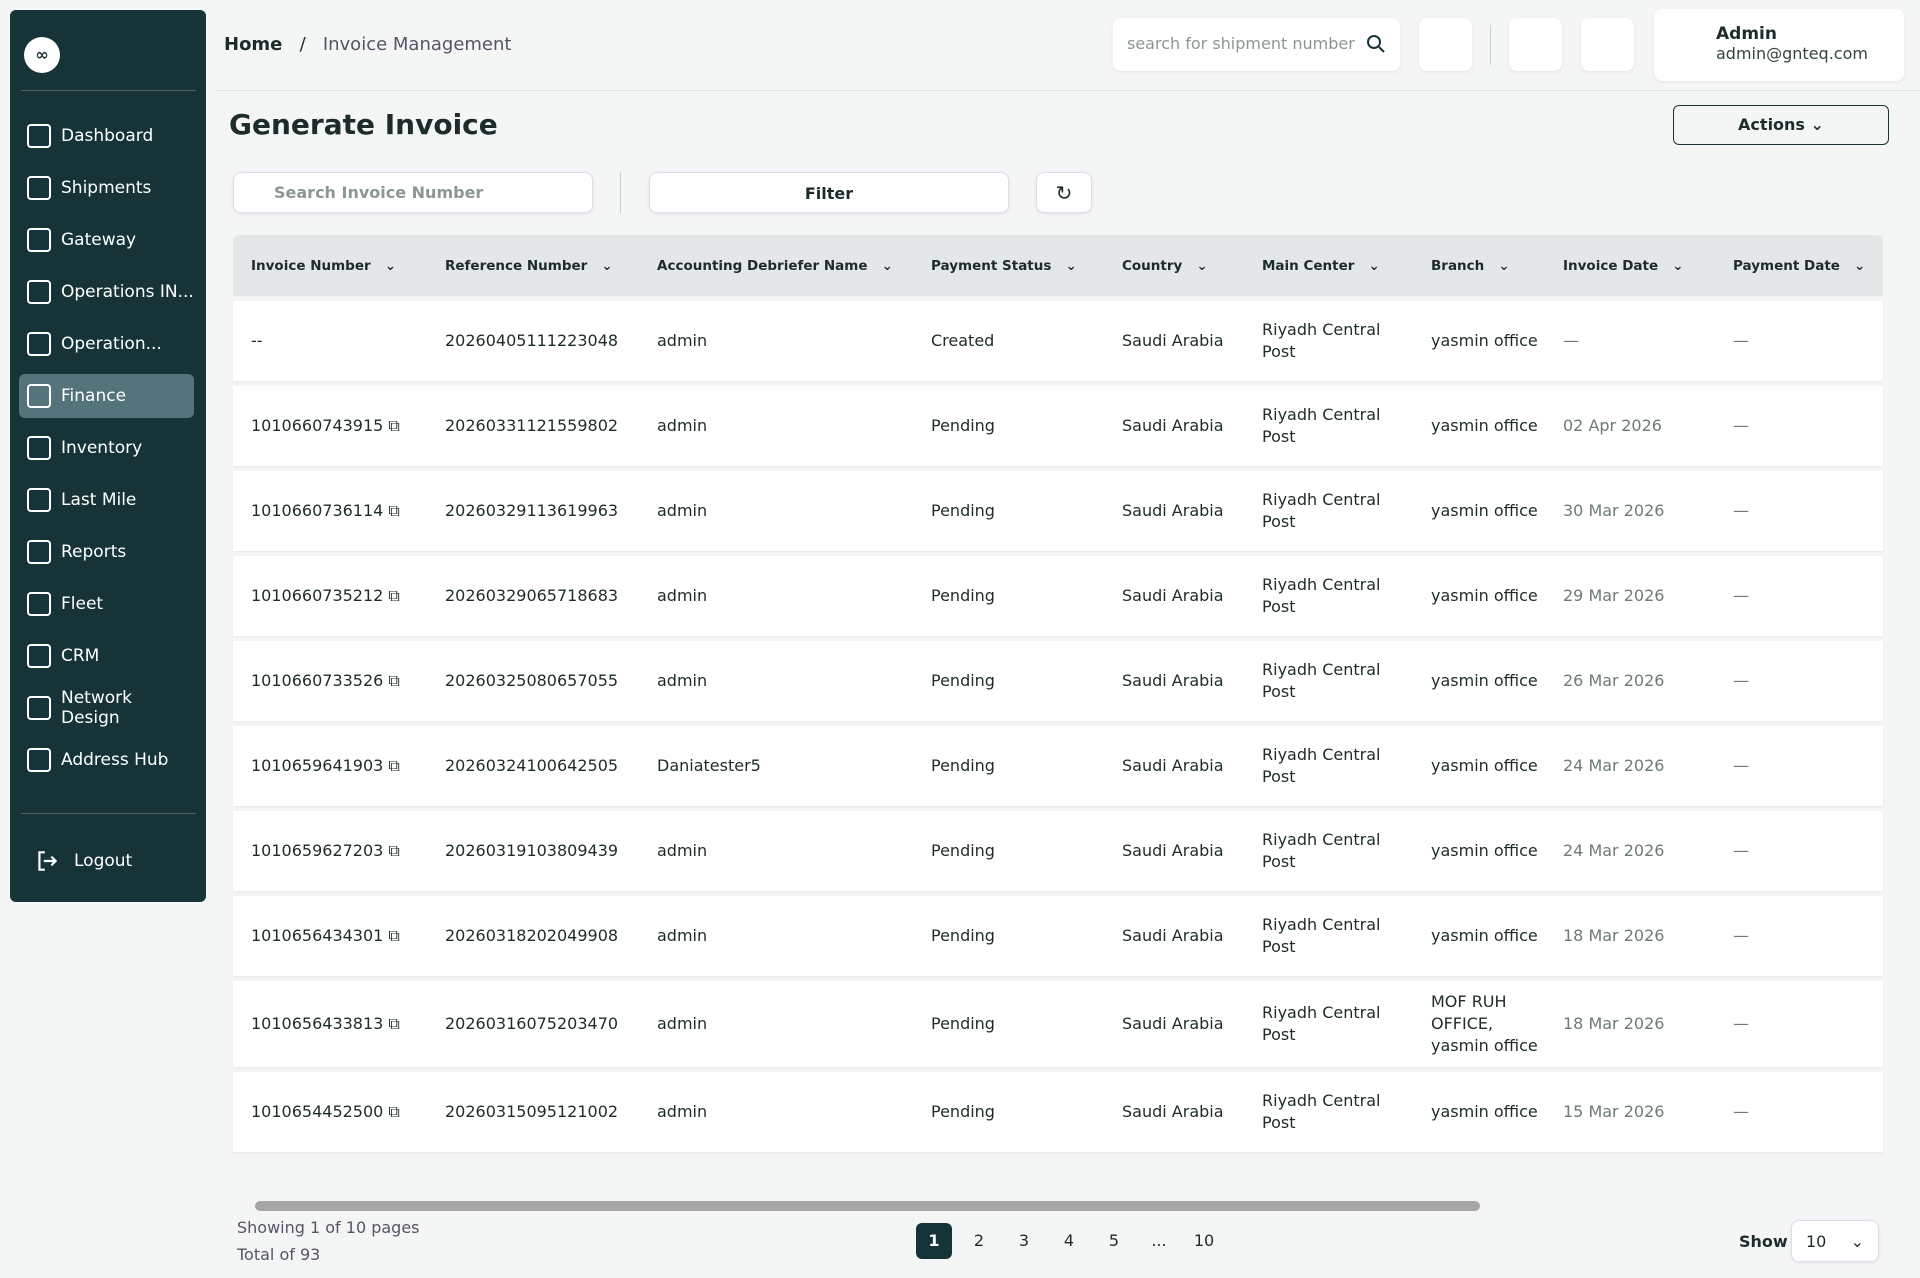 The height and width of the screenshot is (1278, 1920). What do you see at coordinates (1648, 1024) in the screenshot?
I see `table-cell: 18 Mar 2026` at bounding box center [1648, 1024].